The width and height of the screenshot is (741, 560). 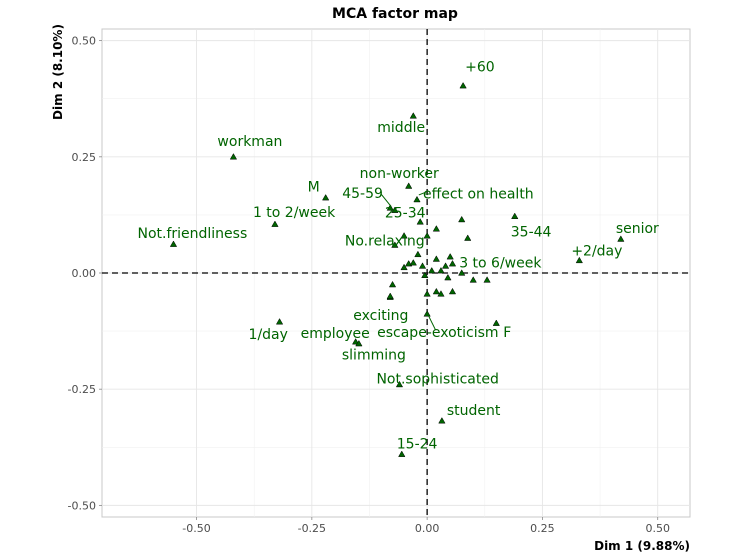 I want to click on point-label: escape-exoticism, so click(x=437, y=333).